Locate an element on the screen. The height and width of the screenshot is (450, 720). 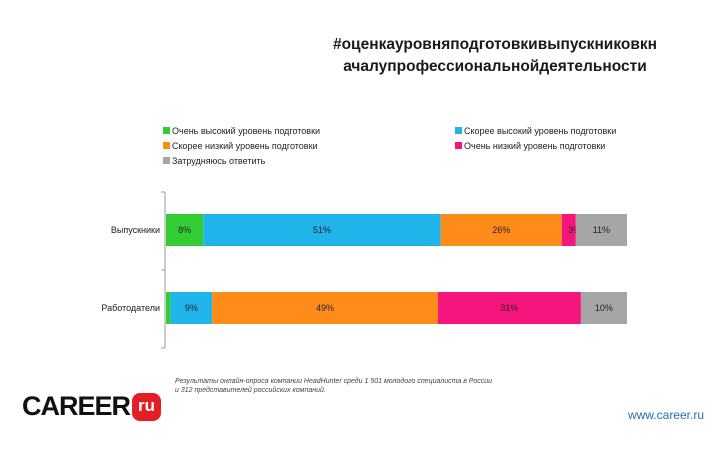
logo-text: CAREER is located at coordinates (76, 406).